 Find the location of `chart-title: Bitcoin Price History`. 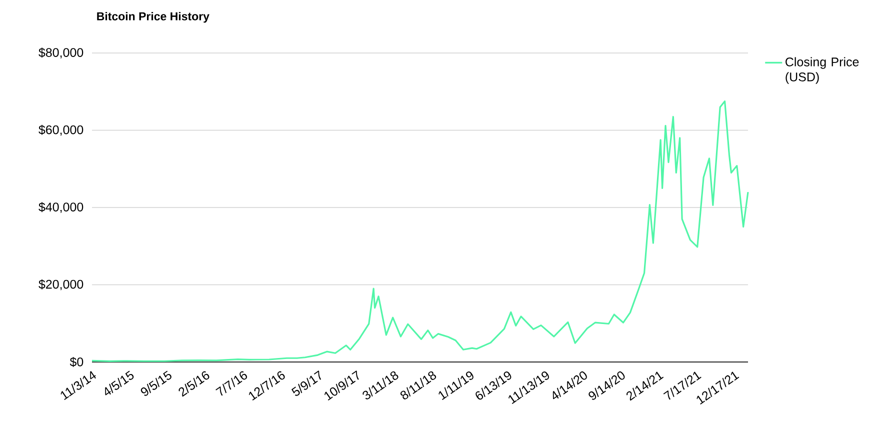

chart-title: Bitcoin Price History is located at coordinates (153, 17).